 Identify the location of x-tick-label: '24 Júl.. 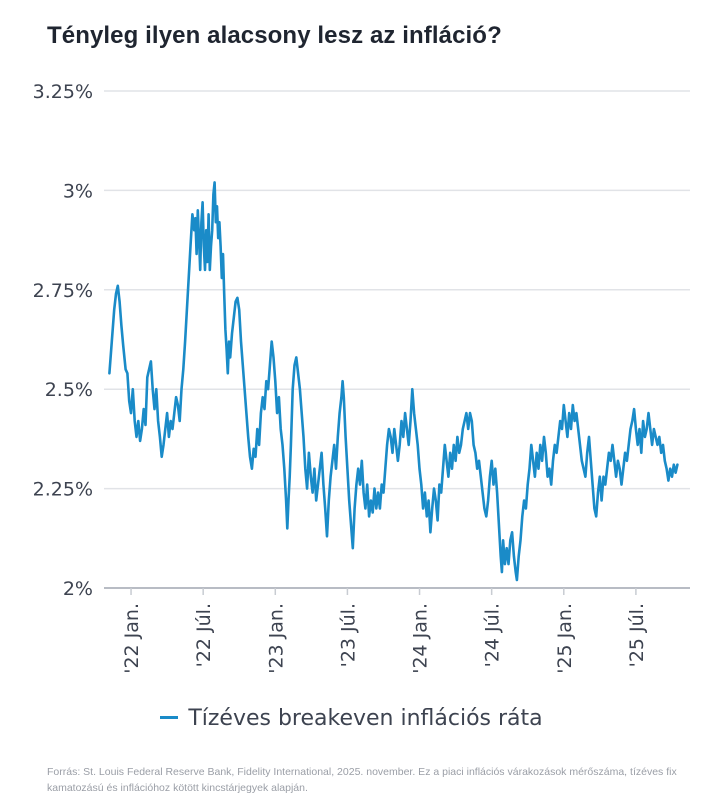
(493, 635).